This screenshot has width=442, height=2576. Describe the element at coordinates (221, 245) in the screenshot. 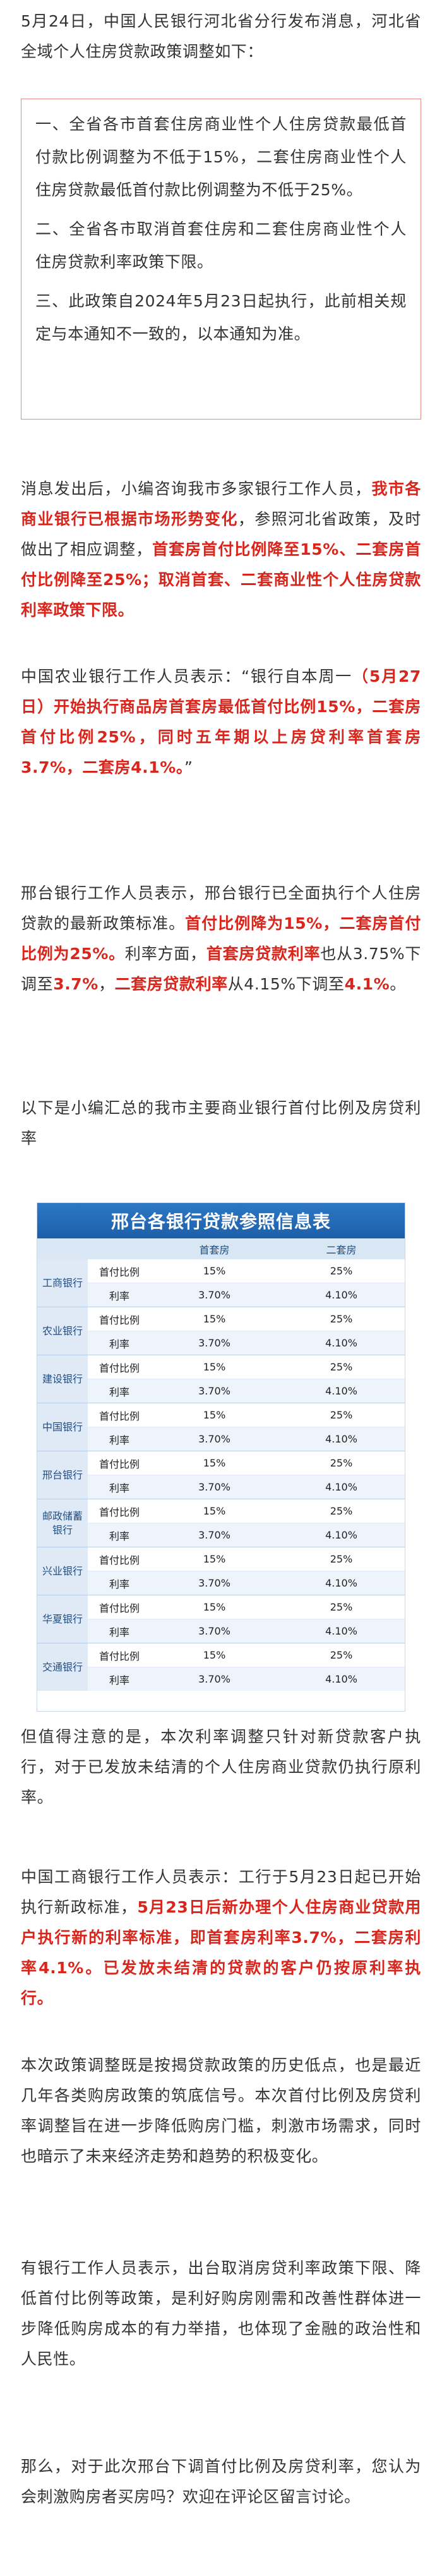

I see `notice-item-2: 二、全省各市取消首套住房和二套住房商业性个人住房贷款利率政策下限。` at that location.